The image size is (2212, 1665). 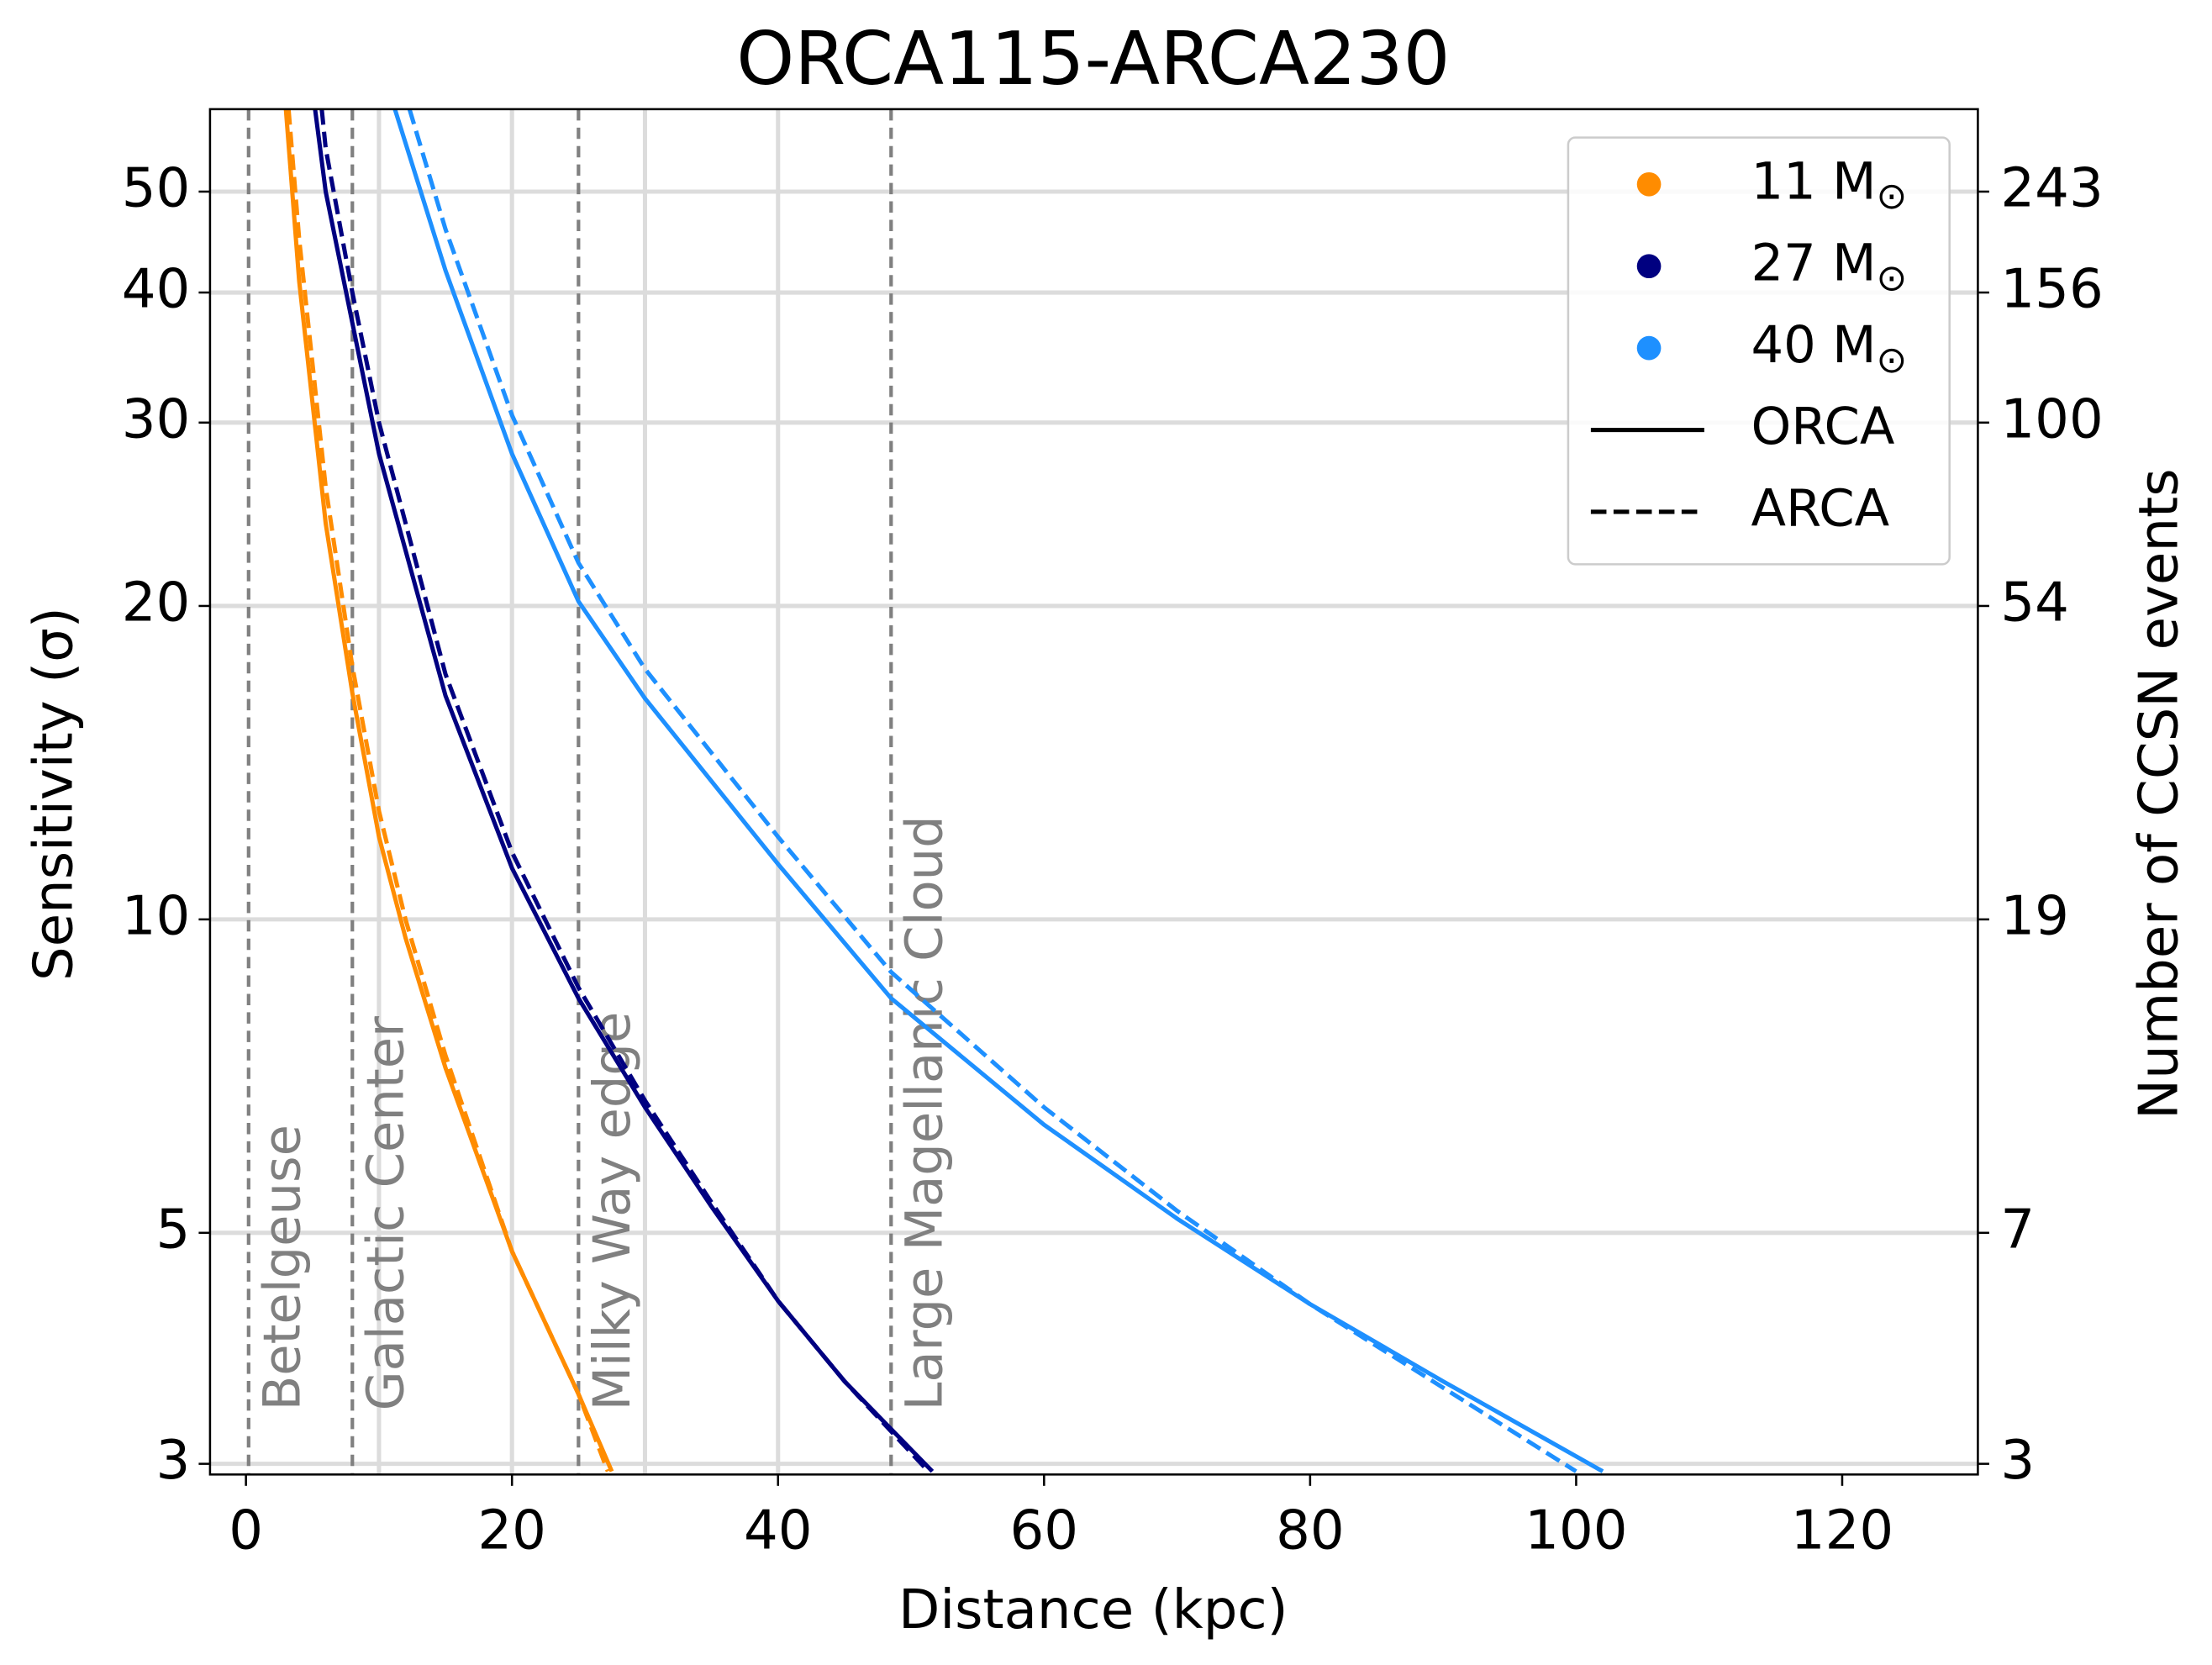 I want to click on legend-label: 11 M⊙, so click(x=1829, y=185).